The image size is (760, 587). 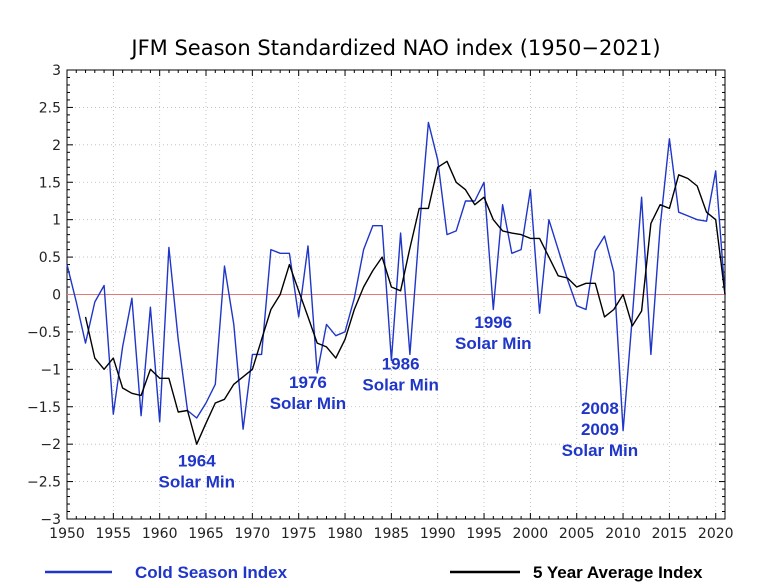 What do you see at coordinates (401, 363) in the screenshot?
I see `annotation-text: 1986` at bounding box center [401, 363].